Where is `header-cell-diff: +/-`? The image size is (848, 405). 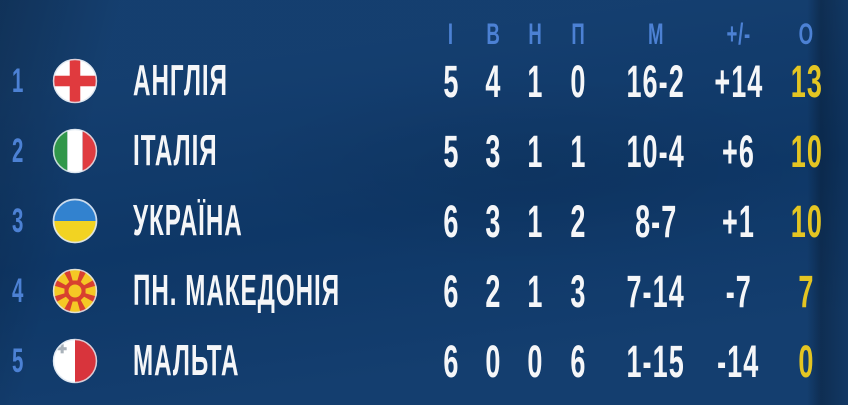
header-cell-diff: +/- is located at coordinates (738, 35).